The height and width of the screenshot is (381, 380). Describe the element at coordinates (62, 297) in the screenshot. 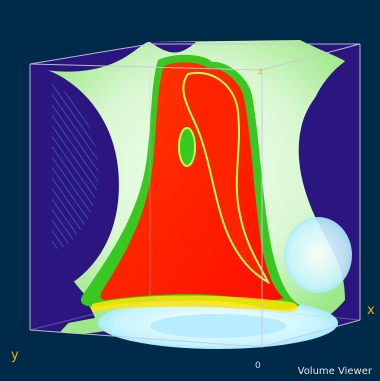

I see `bottom-left-cutout` at that location.